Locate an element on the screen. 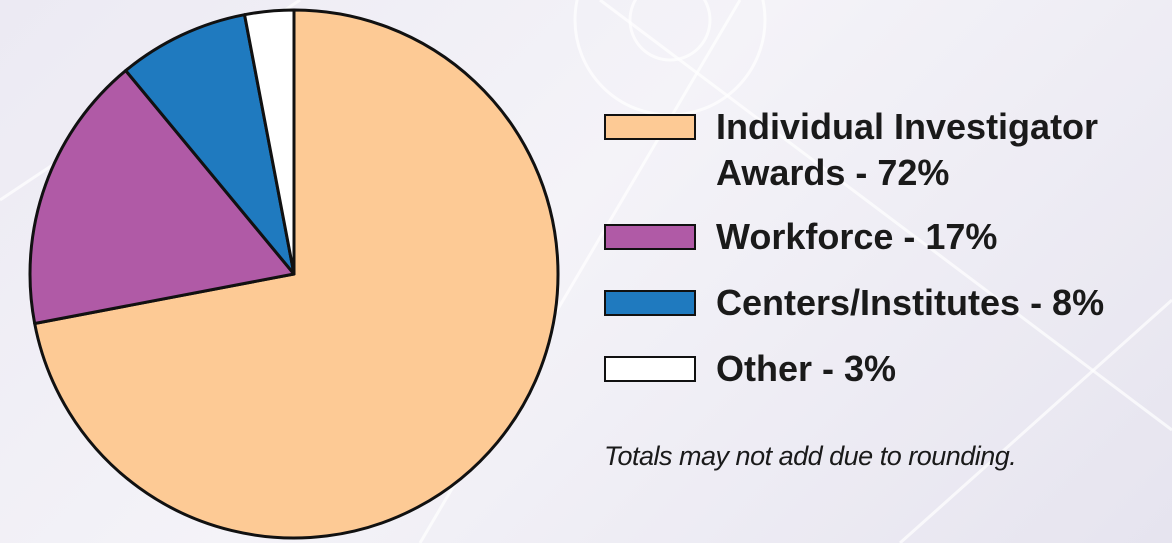 The height and width of the screenshot is (543, 1172). pie-slice-centers-institutes is located at coordinates (210, 144).